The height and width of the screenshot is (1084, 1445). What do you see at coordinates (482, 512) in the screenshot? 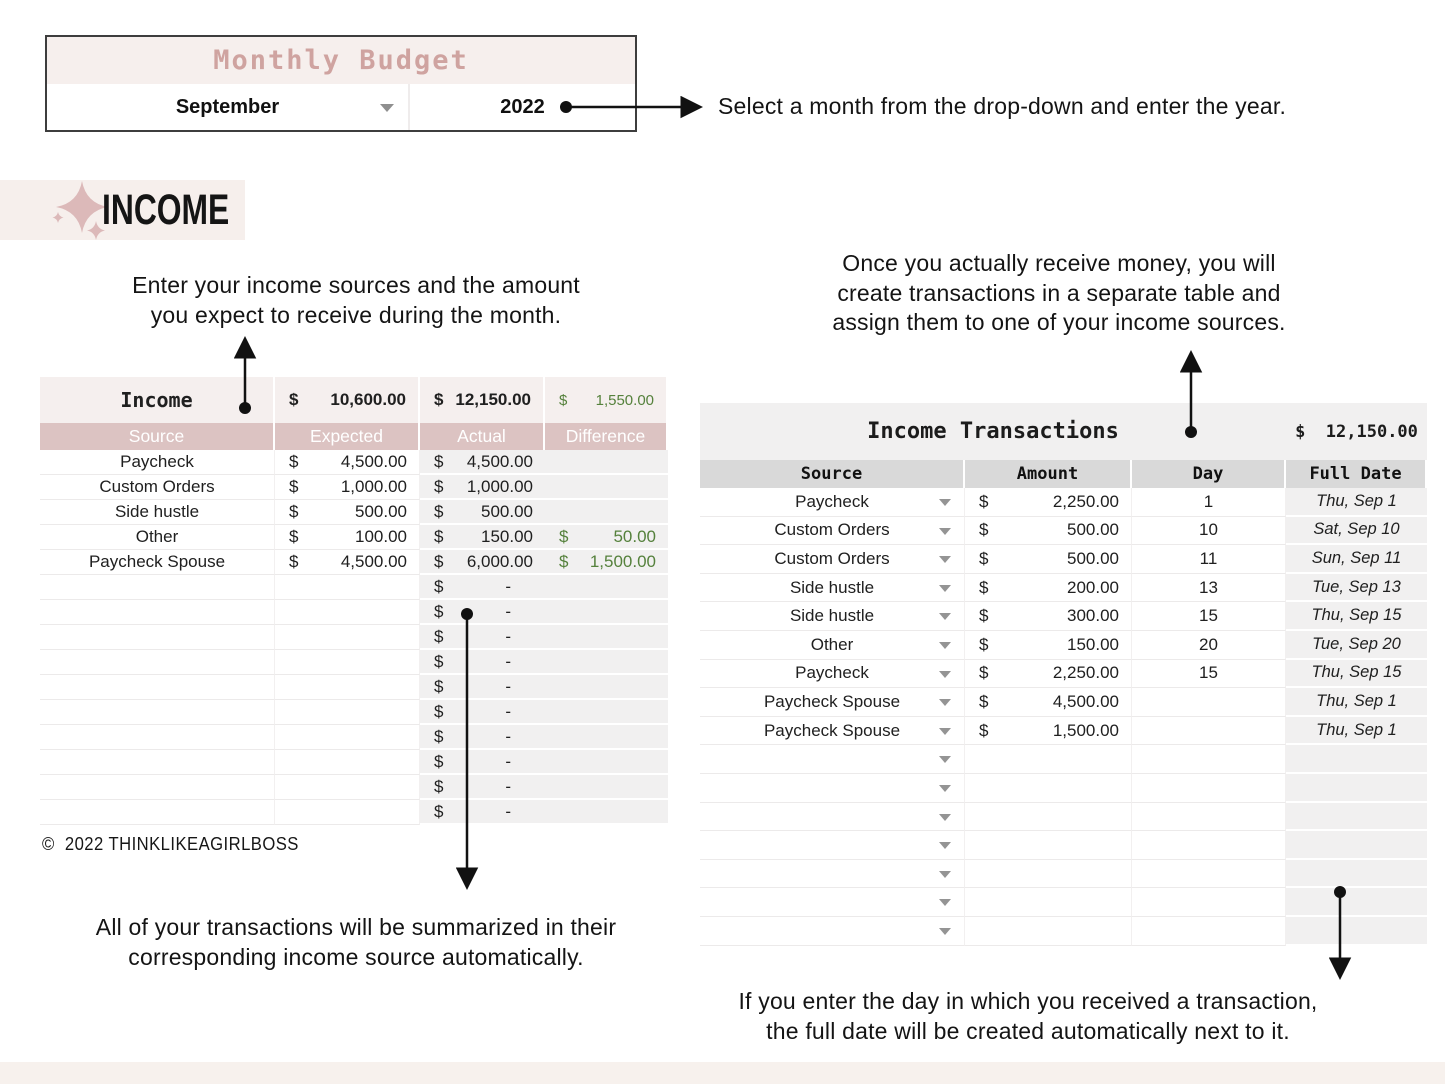
I see `income-actual-cell: $500.00` at bounding box center [482, 512].